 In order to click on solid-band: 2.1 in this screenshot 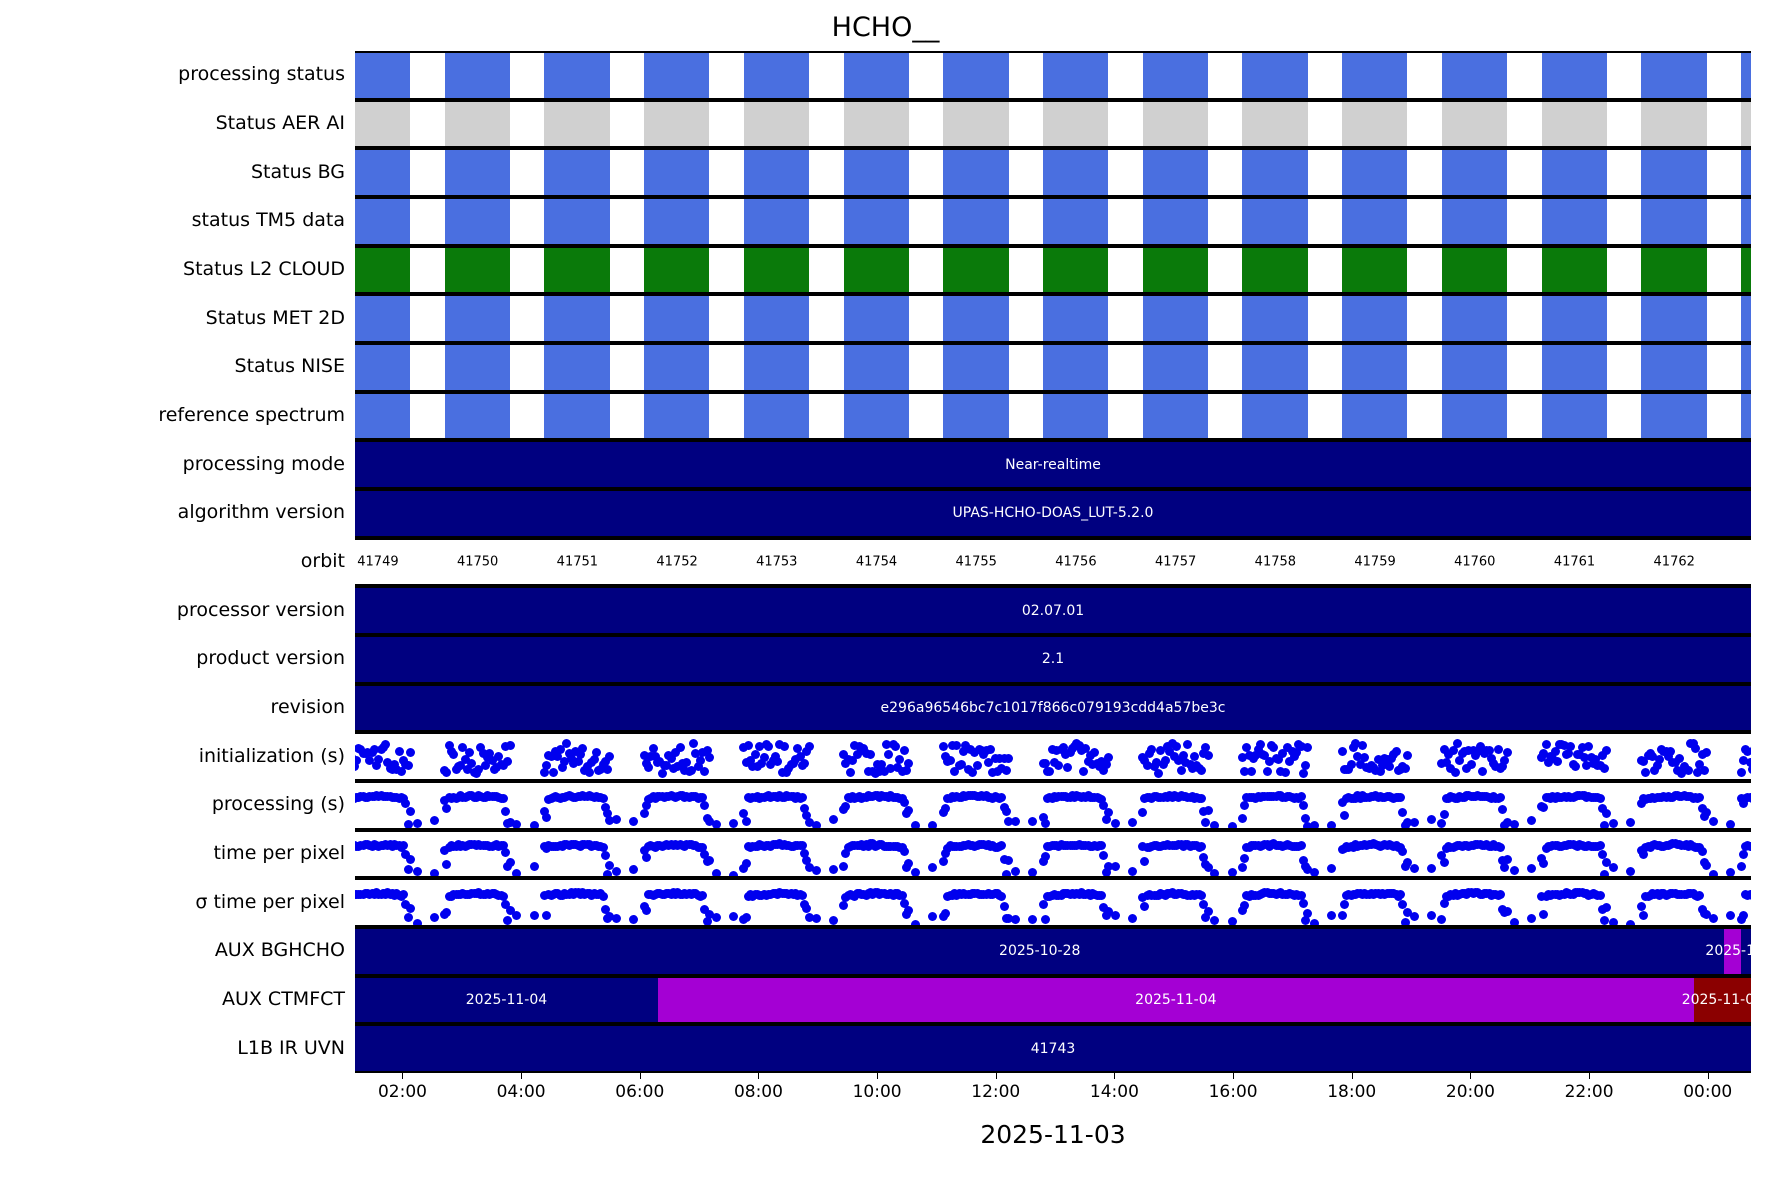, I will do `click(1053, 659)`.